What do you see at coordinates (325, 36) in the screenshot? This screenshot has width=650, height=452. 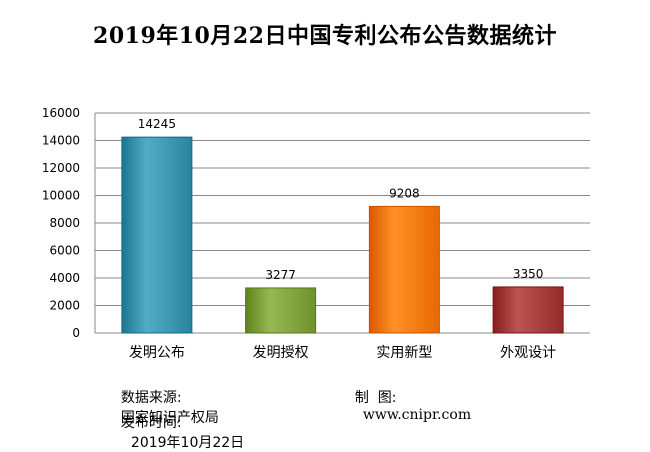 I see `chart-title: 2019年10月22日中国专利公布公告数据统计` at bounding box center [325, 36].